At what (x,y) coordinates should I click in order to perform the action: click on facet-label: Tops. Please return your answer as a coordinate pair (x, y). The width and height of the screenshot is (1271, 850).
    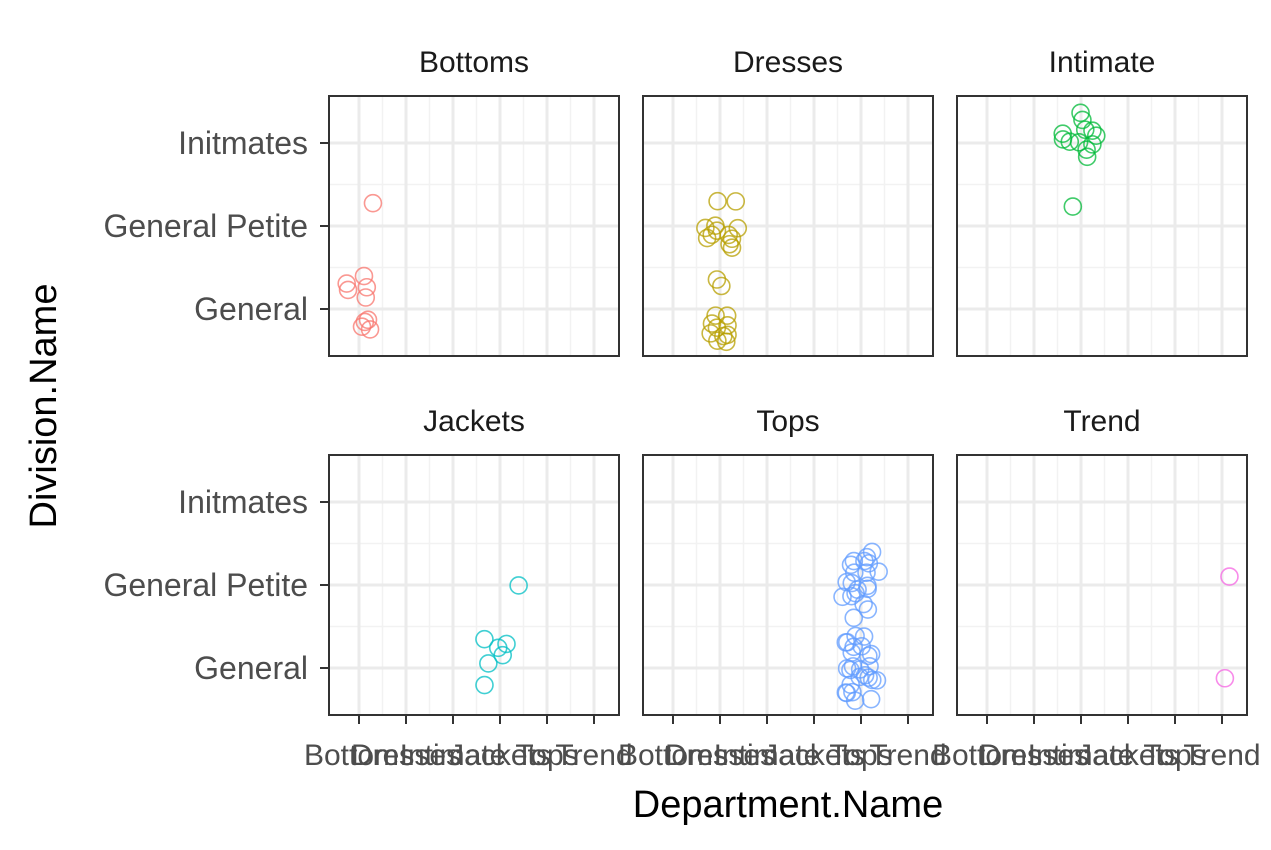
    Looking at the image, I should click on (787, 421).